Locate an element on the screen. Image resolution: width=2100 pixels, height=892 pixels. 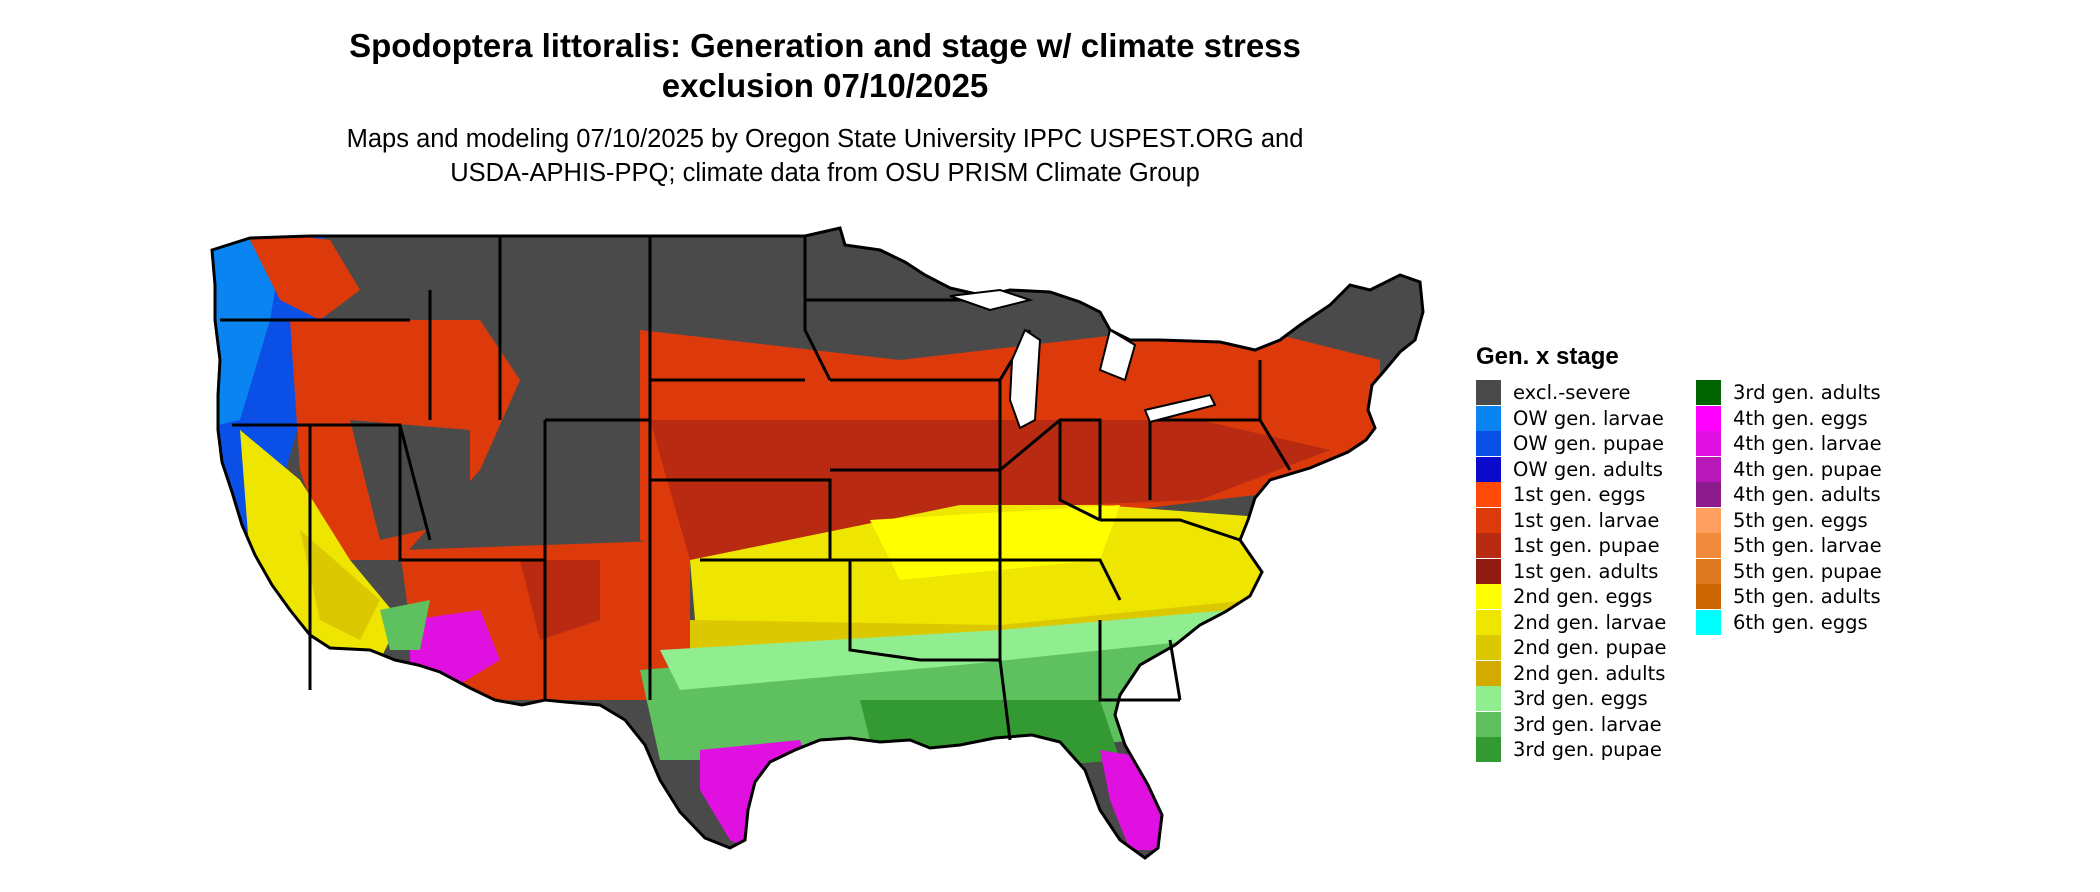
legend-item: OW gen. pupae is located at coordinates (1571, 444).